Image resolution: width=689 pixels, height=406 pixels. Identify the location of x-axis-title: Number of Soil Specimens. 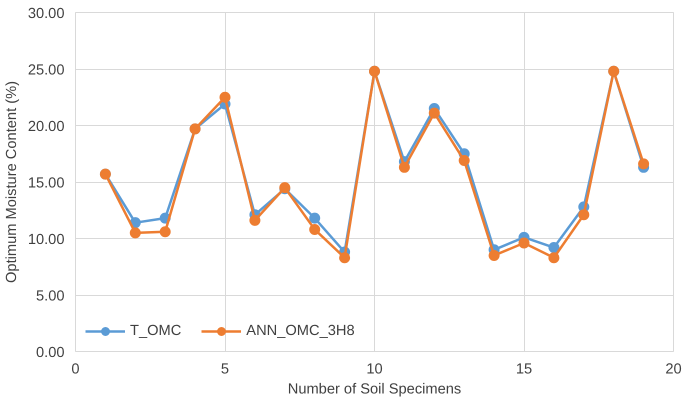
(375, 390).